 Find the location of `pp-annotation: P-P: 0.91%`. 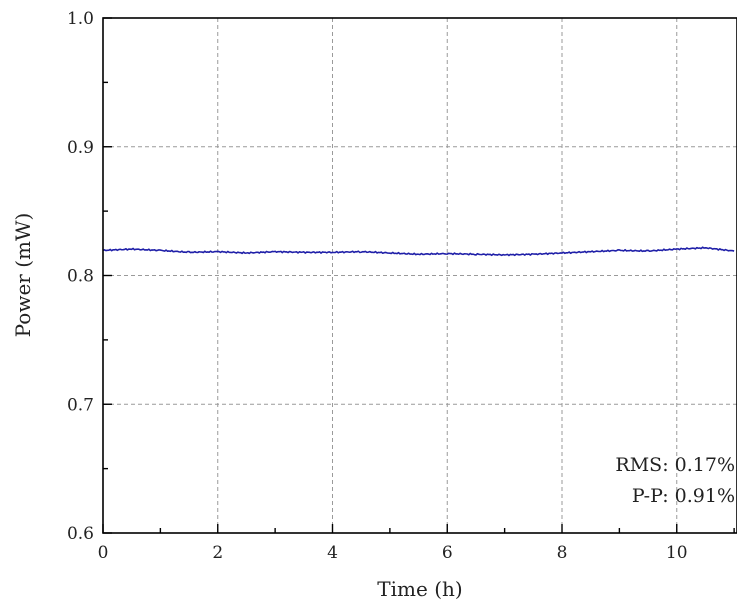

pp-annotation: P-P: 0.91% is located at coordinates (683, 496).